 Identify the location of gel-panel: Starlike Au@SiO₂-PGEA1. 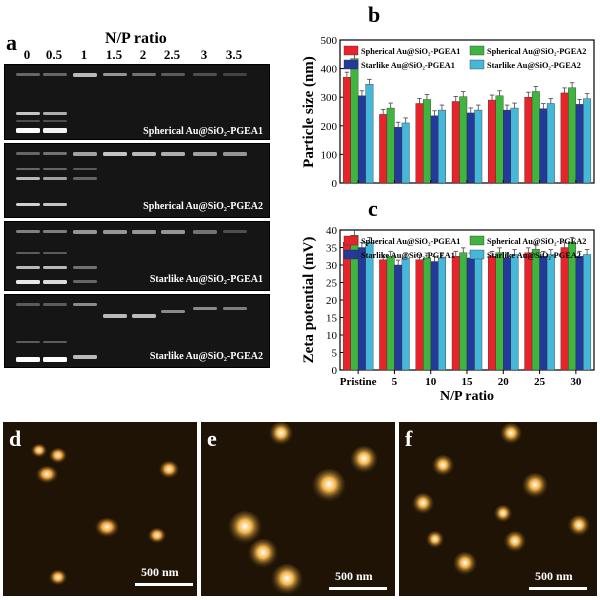
(137, 256).